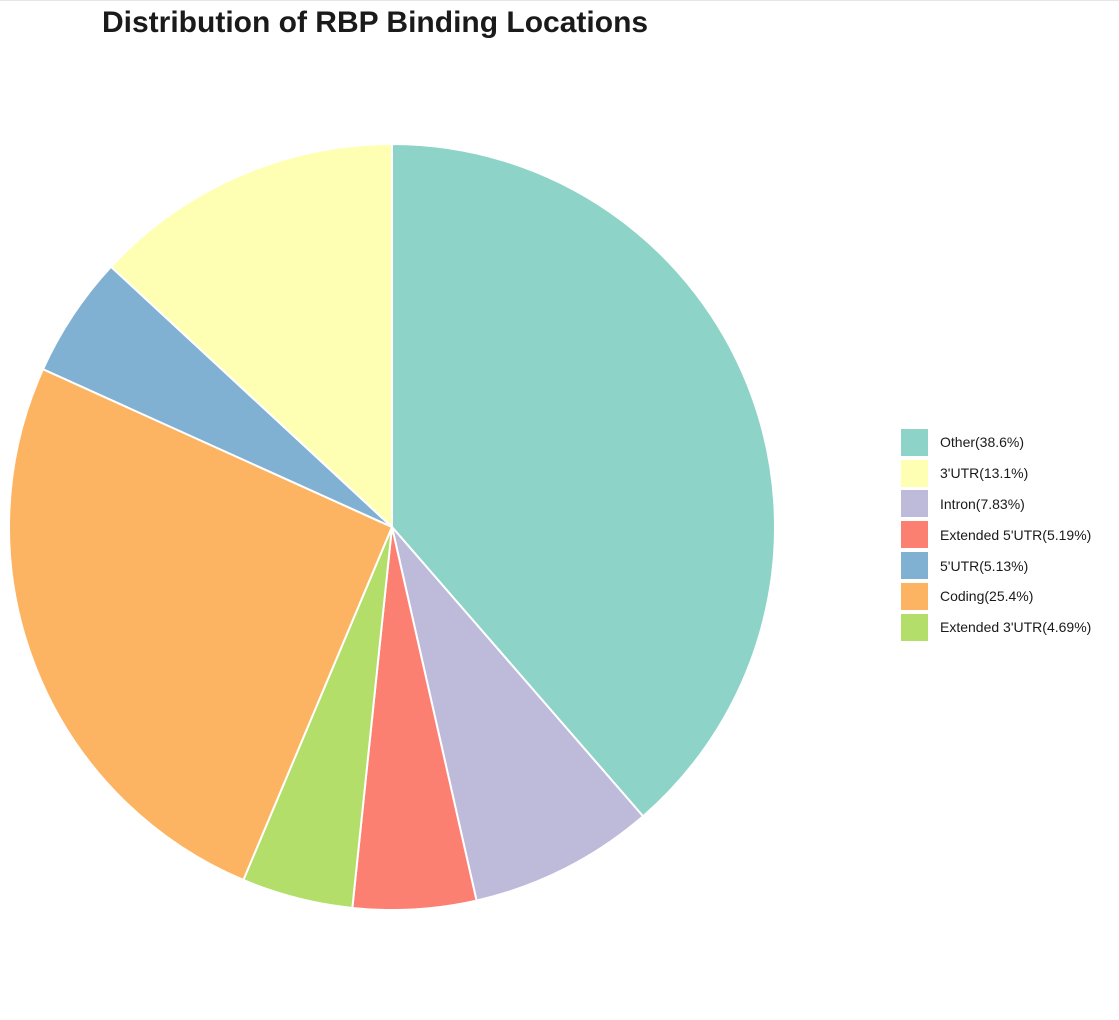 Image resolution: width=1119 pixels, height=1020 pixels. I want to click on legend-item: 3'UTR(13.1%), so click(996, 473).